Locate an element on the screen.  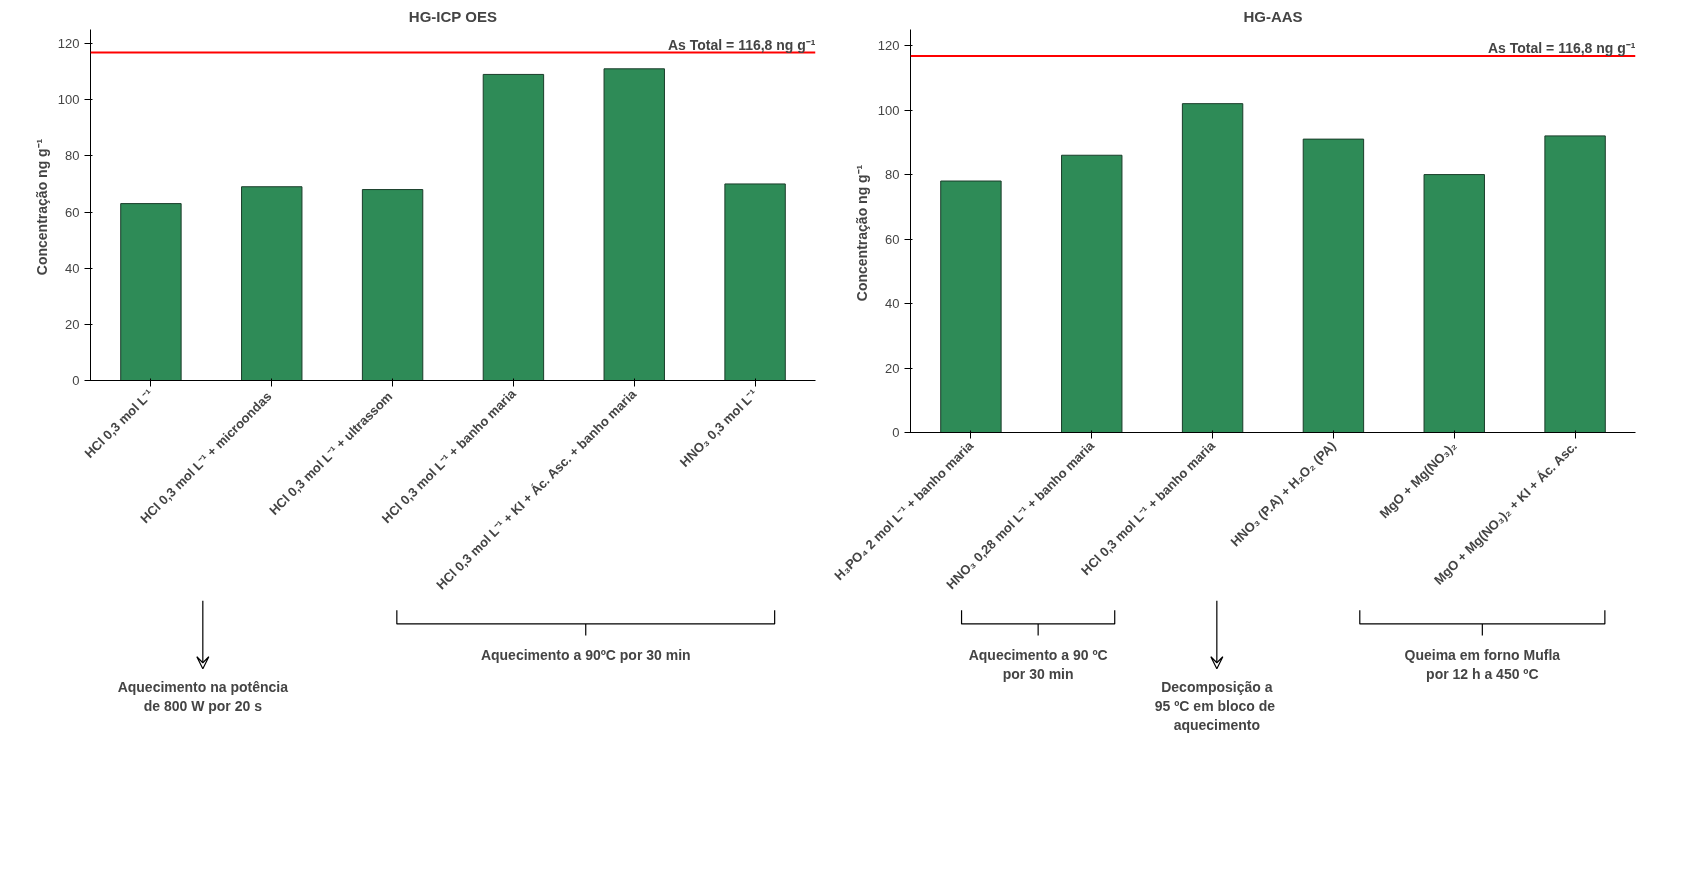
chart-title: HG-ICP OES is located at coordinates (452, 16).